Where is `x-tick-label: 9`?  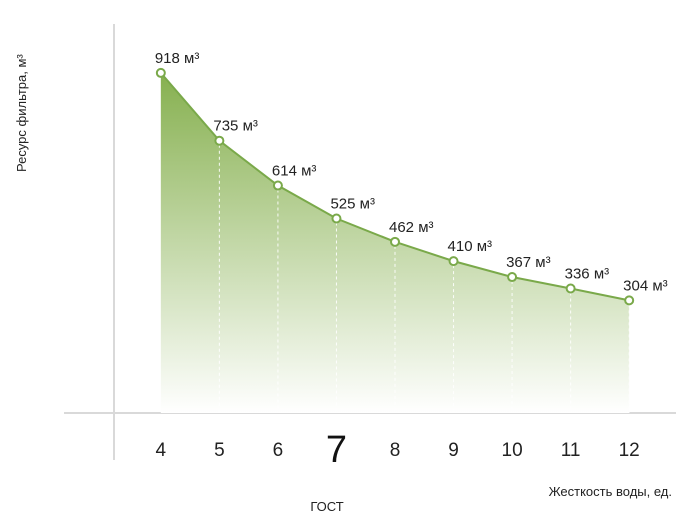 x-tick-label: 9 is located at coordinates (453, 450).